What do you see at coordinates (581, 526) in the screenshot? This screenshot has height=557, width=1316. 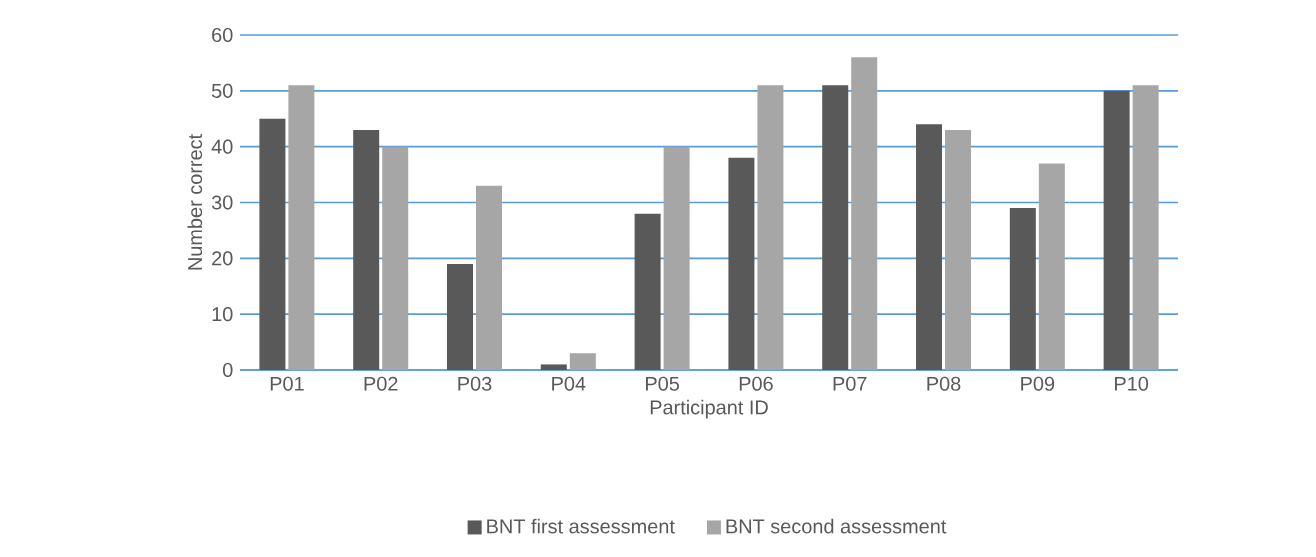 I see `legend-label: BNT first assessment` at bounding box center [581, 526].